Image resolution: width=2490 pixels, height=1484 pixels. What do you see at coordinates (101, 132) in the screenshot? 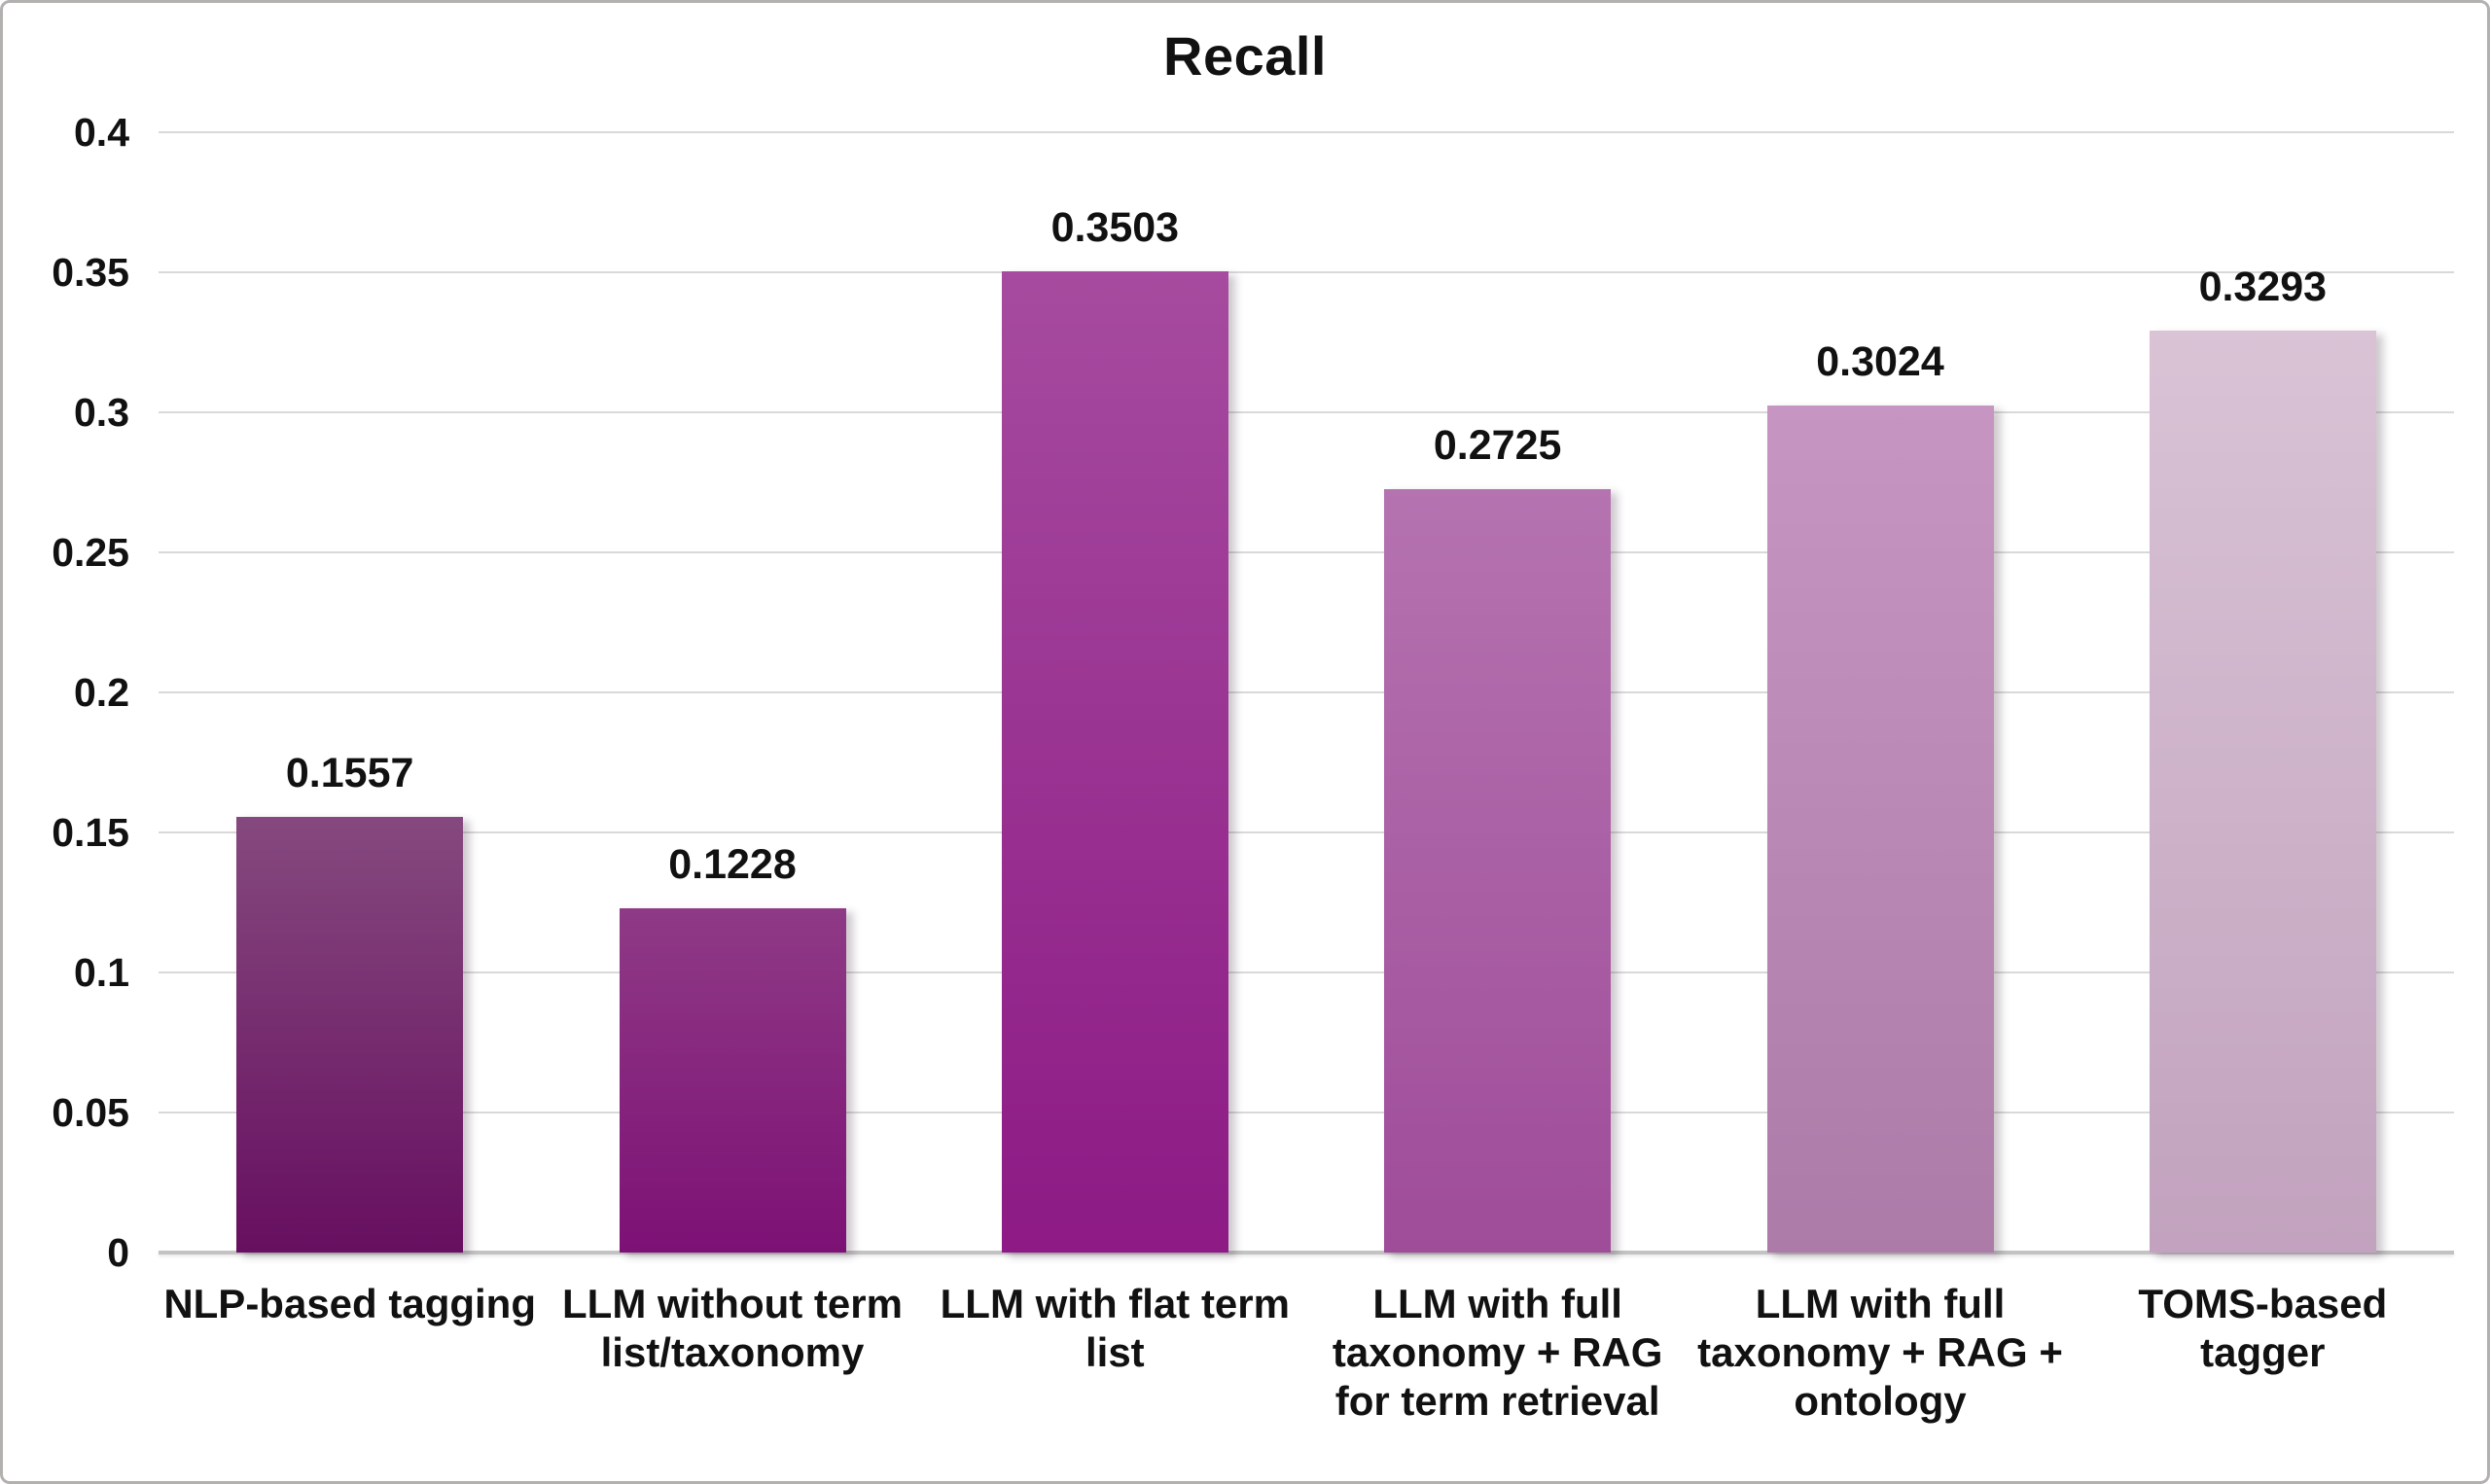
I see `y-tick-label: 0.4` at bounding box center [101, 132].